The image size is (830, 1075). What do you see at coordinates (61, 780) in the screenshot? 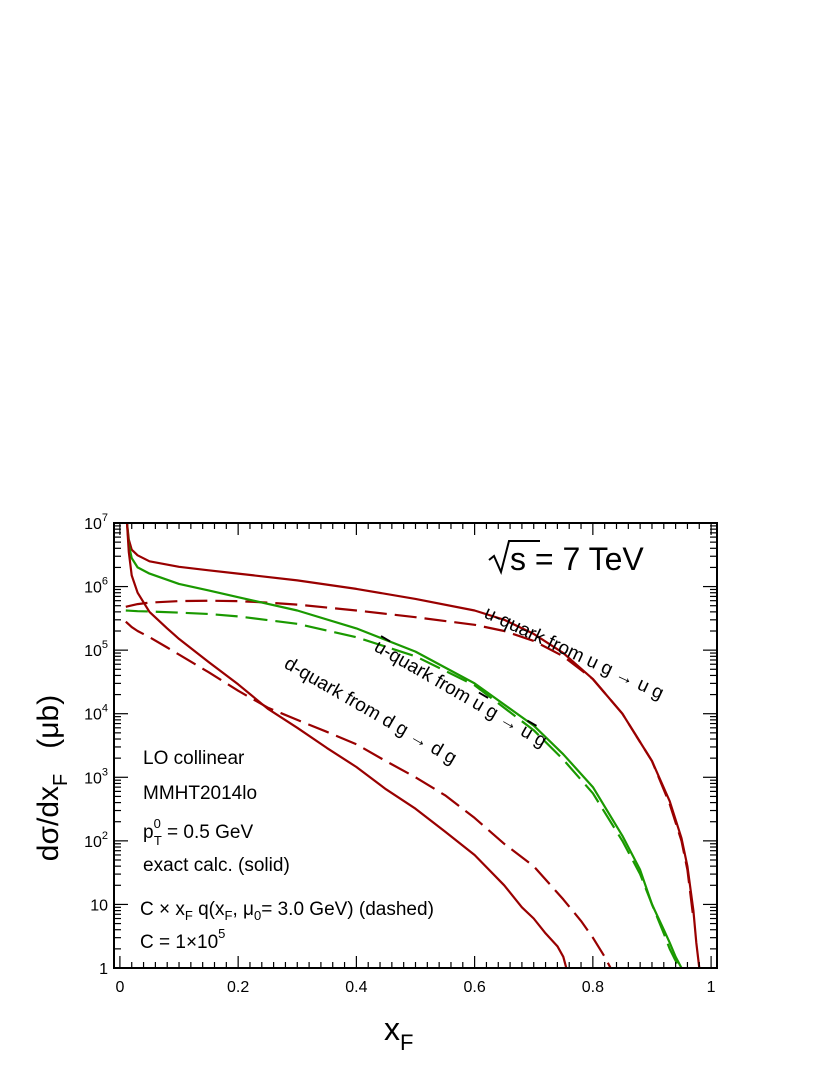
I see `y-axis-label-sub: F` at bounding box center [61, 780].